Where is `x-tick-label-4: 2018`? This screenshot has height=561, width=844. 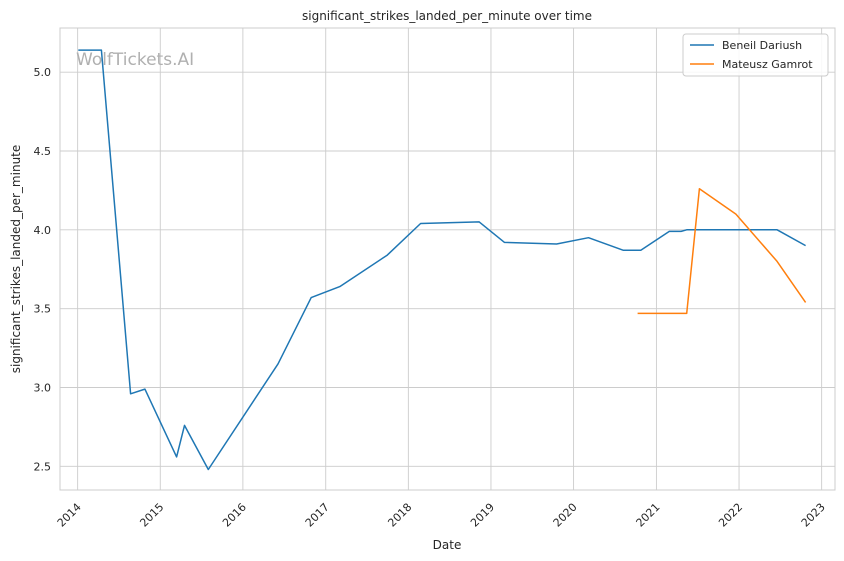
x-tick-label-4: 2018 is located at coordinates (399, 515).